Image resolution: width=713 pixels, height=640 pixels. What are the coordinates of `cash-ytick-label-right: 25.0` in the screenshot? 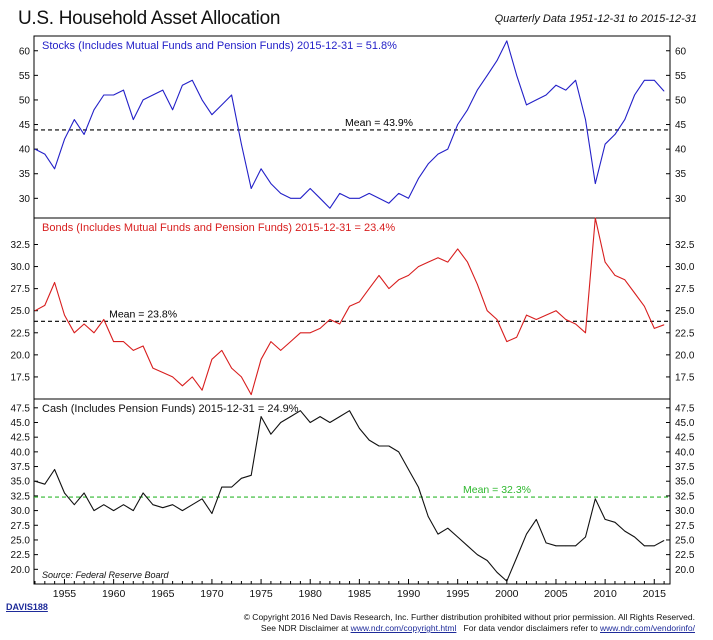 It's located at (685, 540).